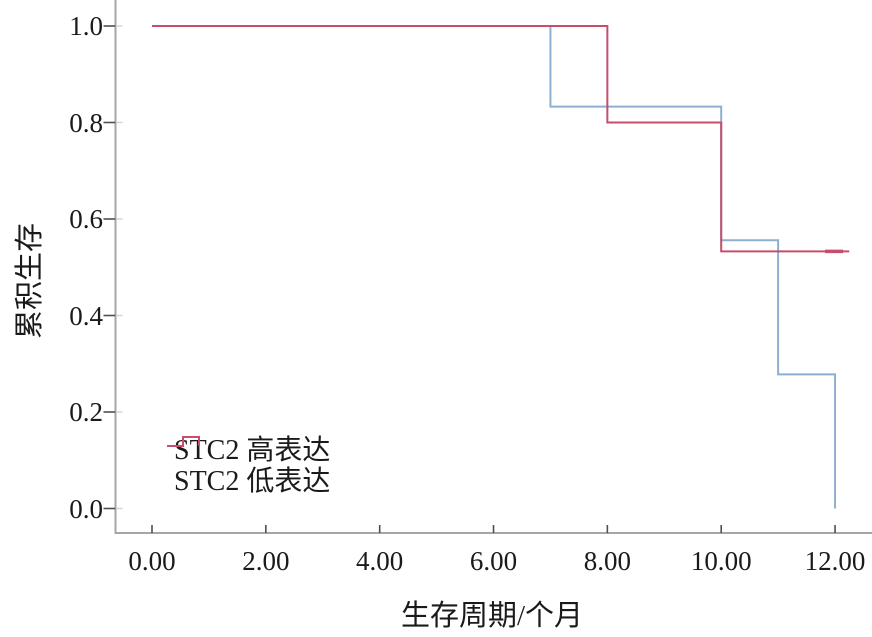 This screenshot has height=637, width=872. What do you see at coordinates (721, 561) in the screenshot?
I see `x-tick-label: 10.00` at bounding box center [721, 561].